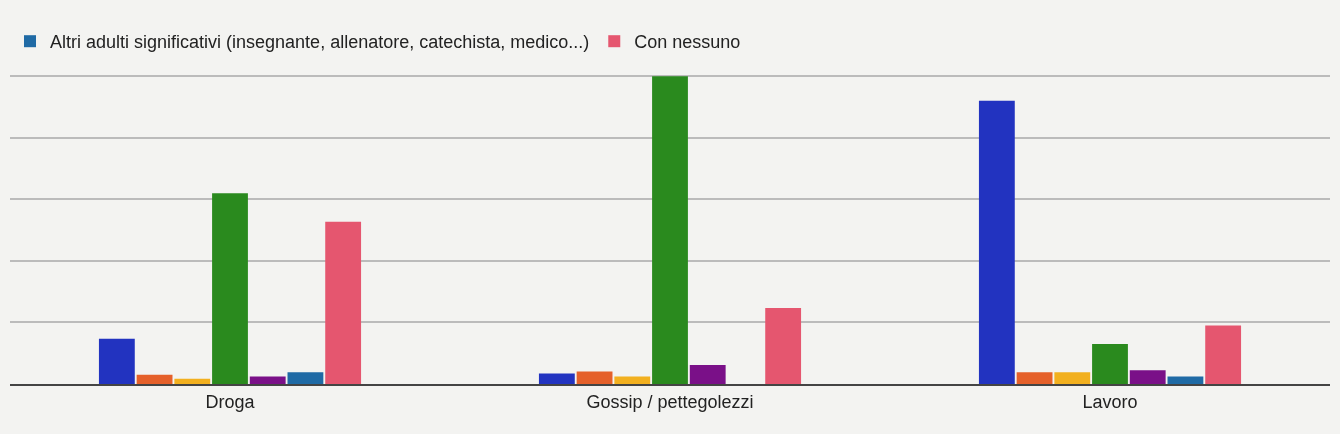  I want to click on x-tick-label: Droga, so click(230, 401).